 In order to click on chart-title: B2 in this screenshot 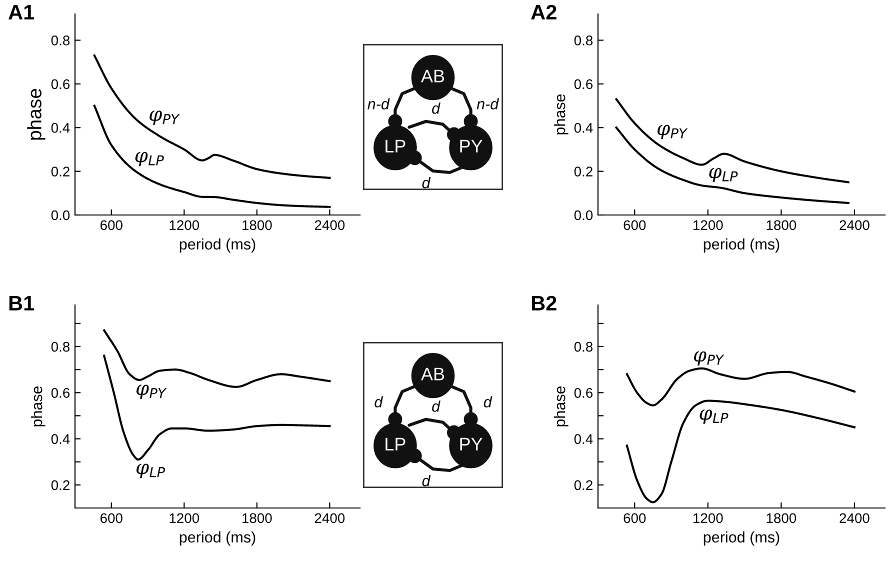, I will do `click(544, 303)`.